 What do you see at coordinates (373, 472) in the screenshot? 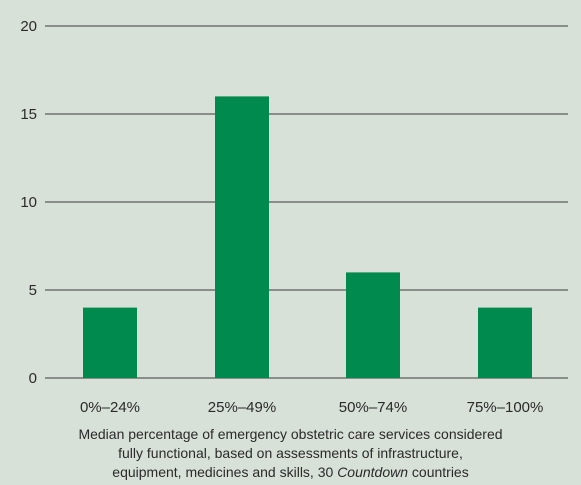
I see `caption-countdown-italic: Countdown` at bounding box center [373, 472].